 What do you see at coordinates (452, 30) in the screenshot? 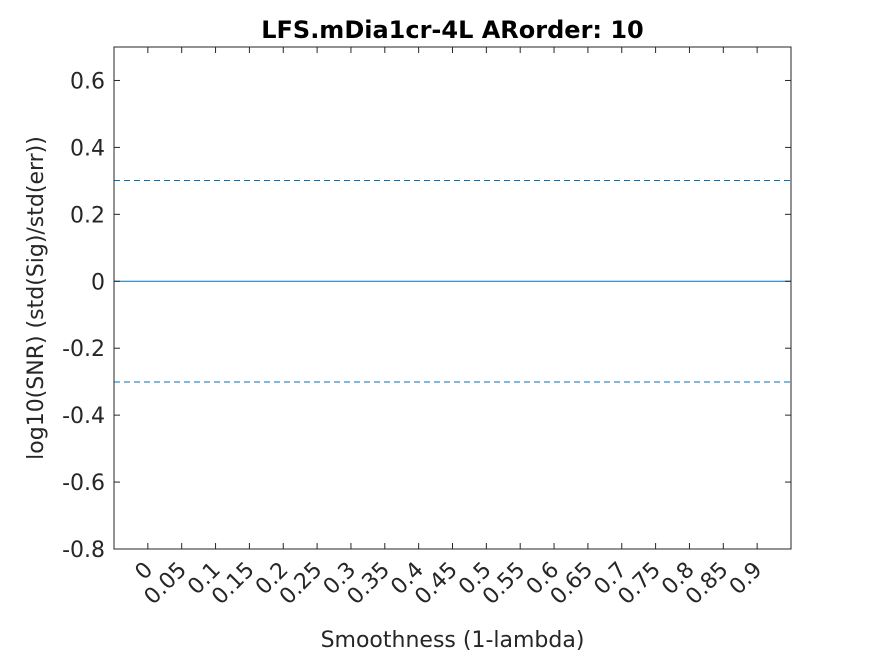
I see `chart-title: LFS.mDia1cr-4L ARorder: 10` at bounding box center [452, 30].